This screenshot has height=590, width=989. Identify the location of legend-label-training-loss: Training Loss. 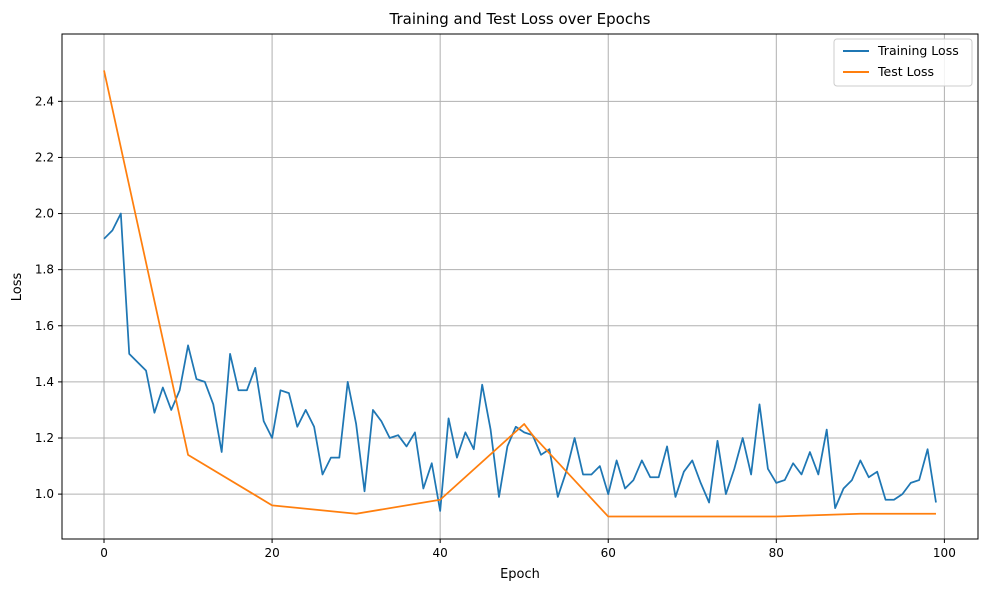
(918, 50).